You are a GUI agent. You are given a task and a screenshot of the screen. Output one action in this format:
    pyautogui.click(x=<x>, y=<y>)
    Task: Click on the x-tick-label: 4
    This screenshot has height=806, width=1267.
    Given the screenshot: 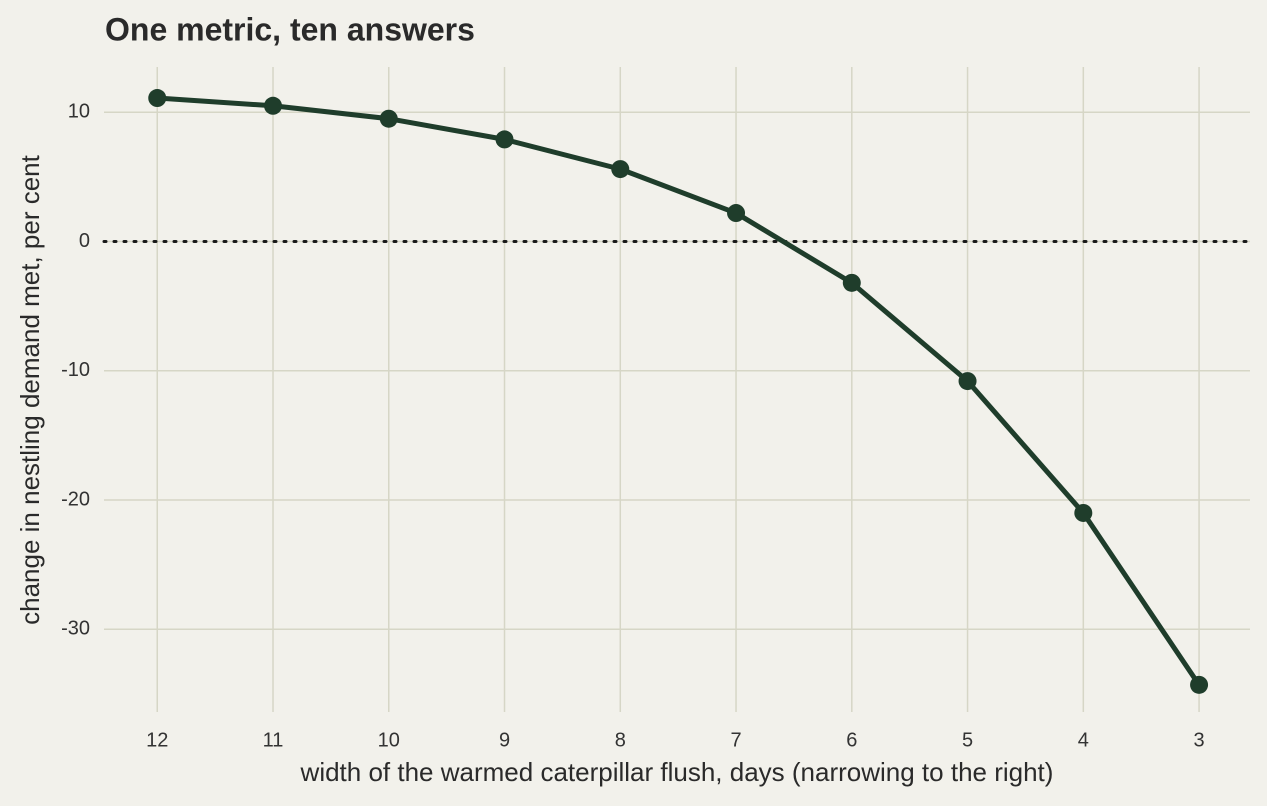 What is the action you would take?
    pyautogui.click(x=1083, y=740)
    